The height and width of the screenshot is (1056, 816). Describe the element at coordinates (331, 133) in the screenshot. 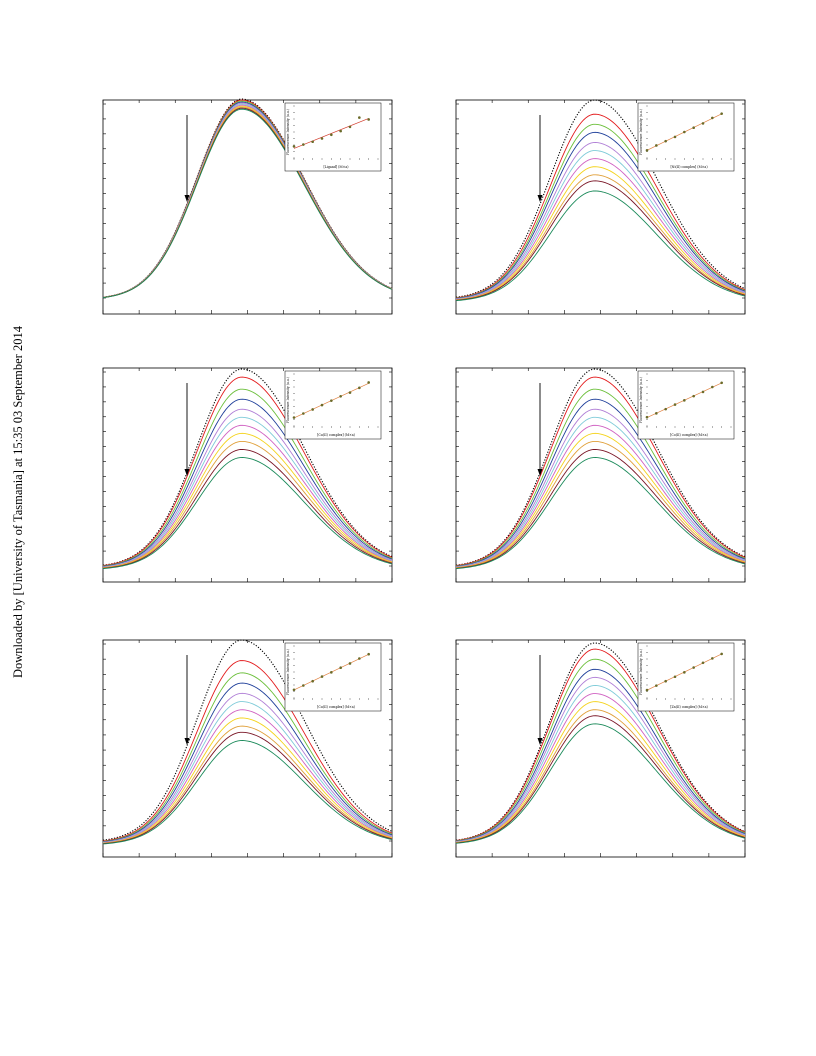

I see `inset-fit-line` at that location.